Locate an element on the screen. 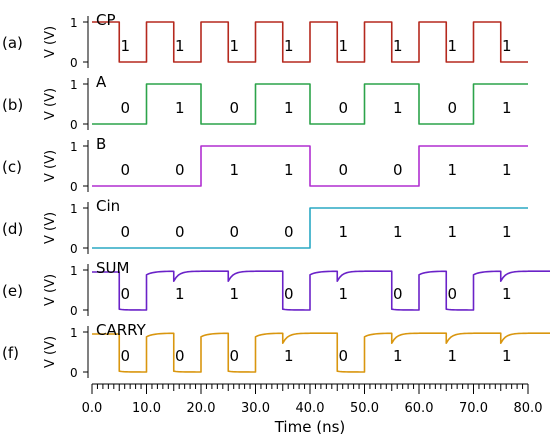 This screenshot has width=550, height=442. x-axis-label: Time (ns) is located at coordinates (310, 427).